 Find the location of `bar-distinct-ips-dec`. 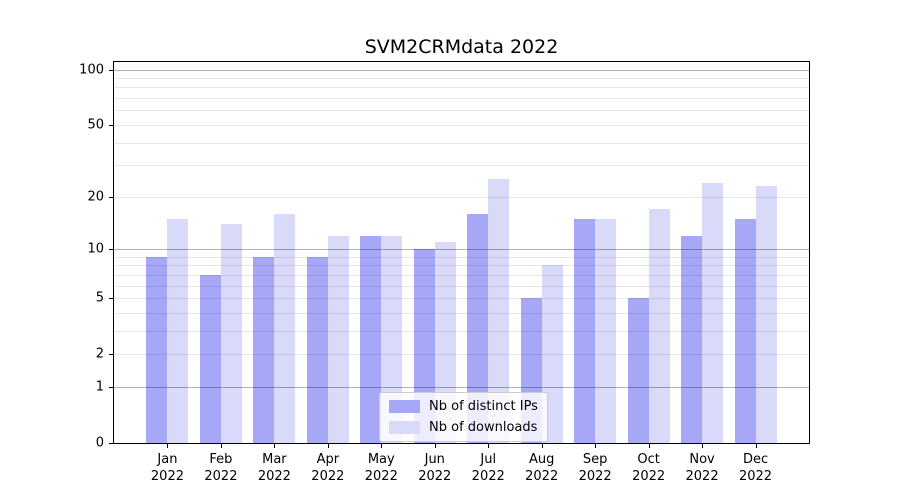

bar-distinct-ips-dec is located at coordinates (745, 330).